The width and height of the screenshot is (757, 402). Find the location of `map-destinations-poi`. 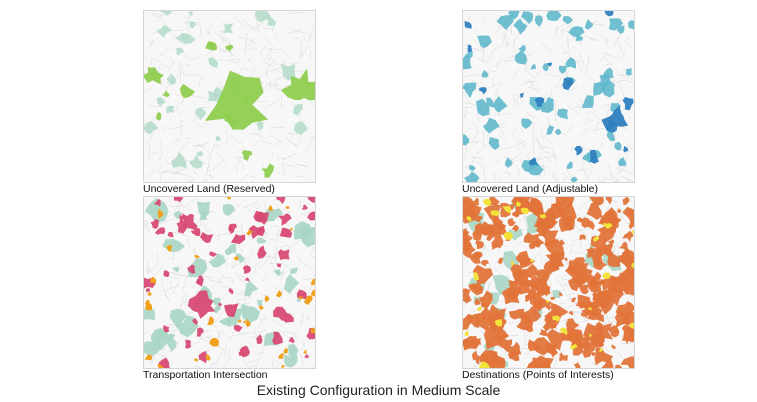

map-destinations-poi is located at coordinates (548, 282).